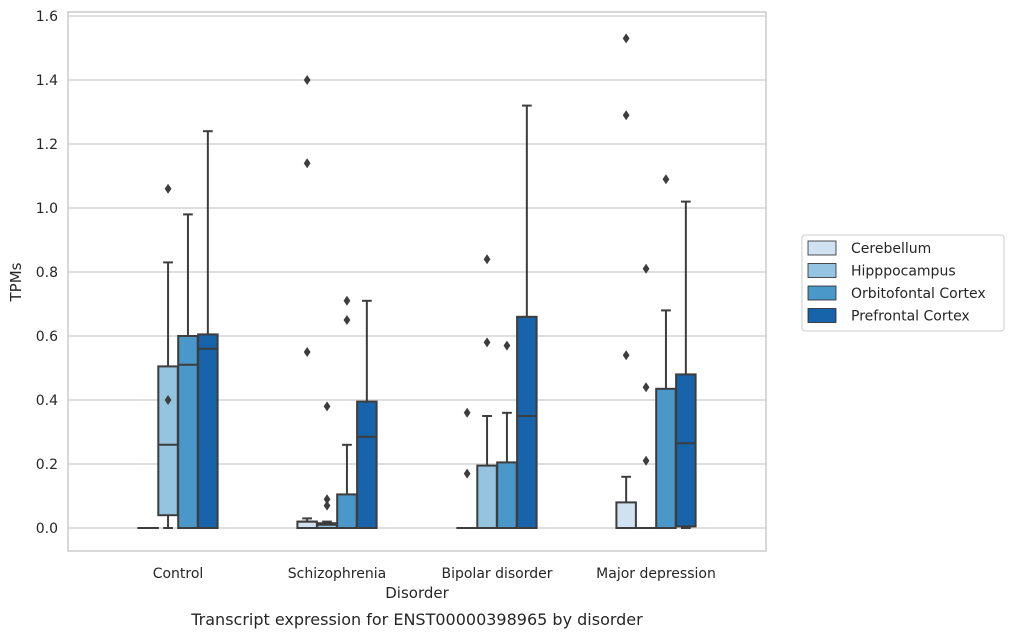 The height and width of the screenshot is (638, 1014). Describe the element at coordinates (918, 294) in the screenshot. I see `legend-label: Orbitofontal Cortex` at that location.